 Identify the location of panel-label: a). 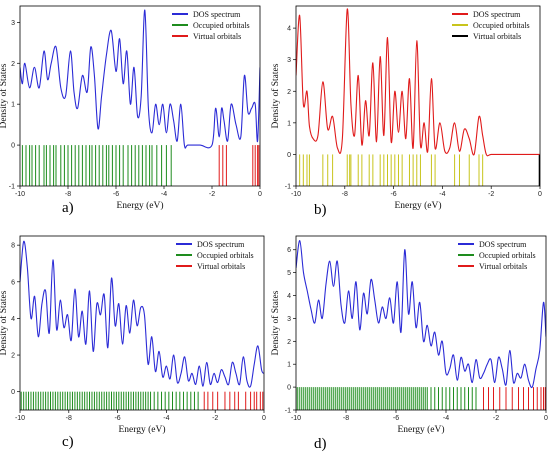
(68, 208).